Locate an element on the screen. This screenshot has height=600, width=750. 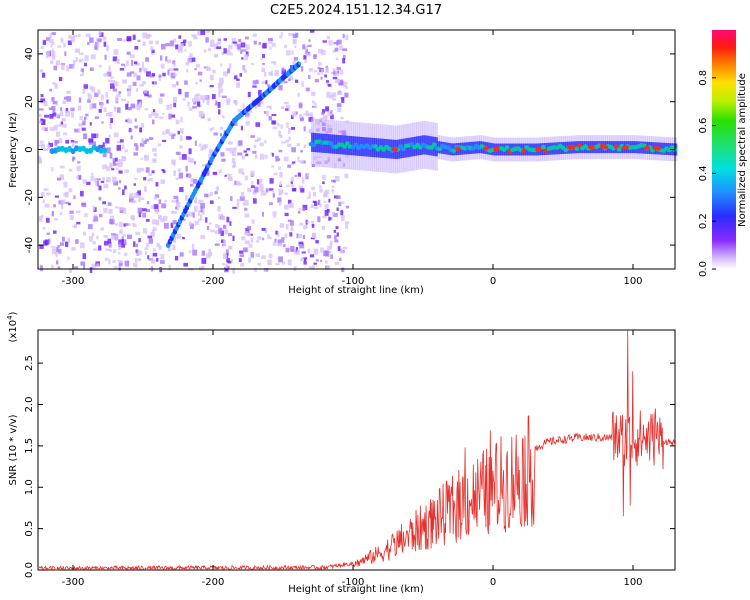
band-point is located at coordinates (90, 150).